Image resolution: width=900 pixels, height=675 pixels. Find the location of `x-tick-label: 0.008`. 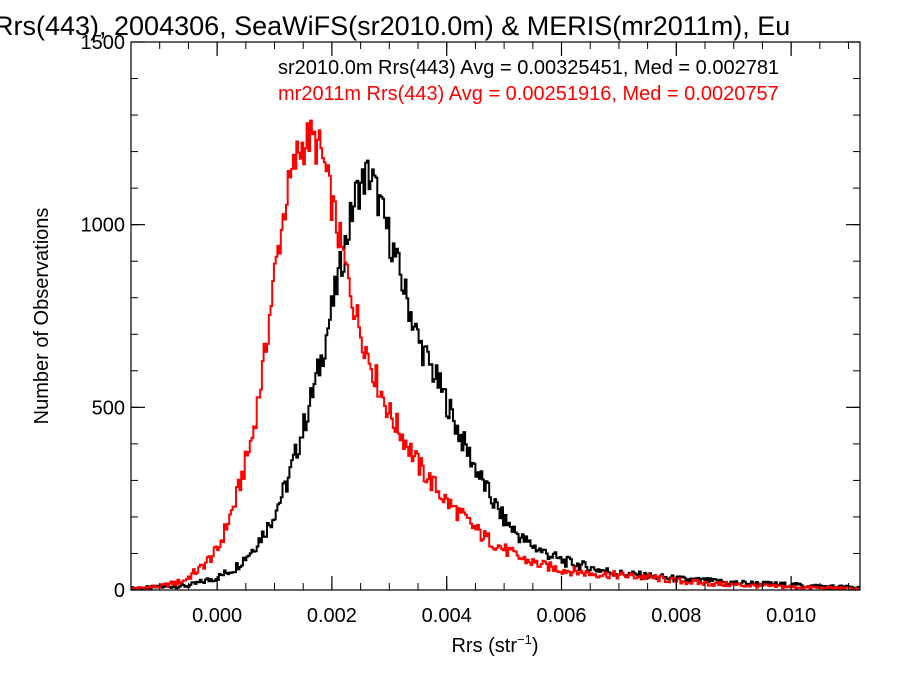

x-tick-label: 0.008 is located at coordinates (676, 616).